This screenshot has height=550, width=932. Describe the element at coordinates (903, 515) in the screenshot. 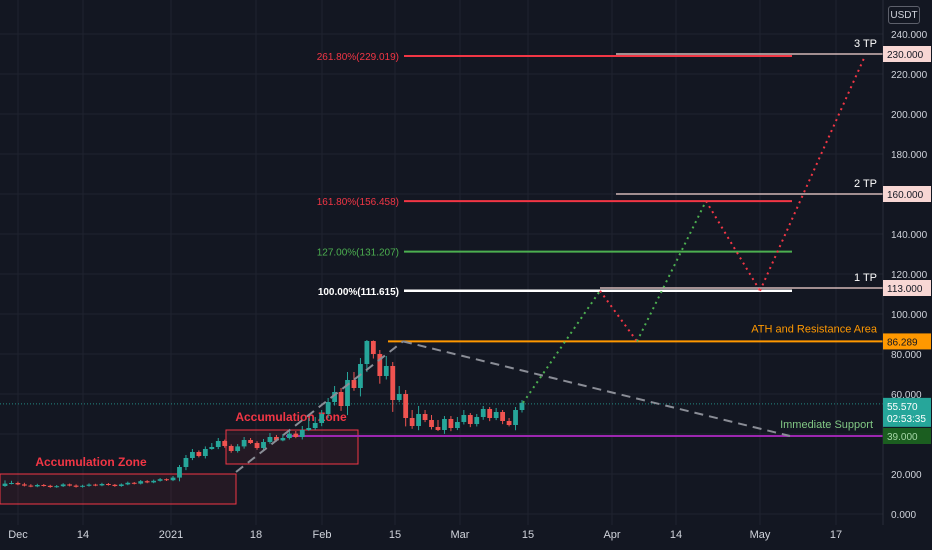

I see `y-tick-label: 0.000` at that location.